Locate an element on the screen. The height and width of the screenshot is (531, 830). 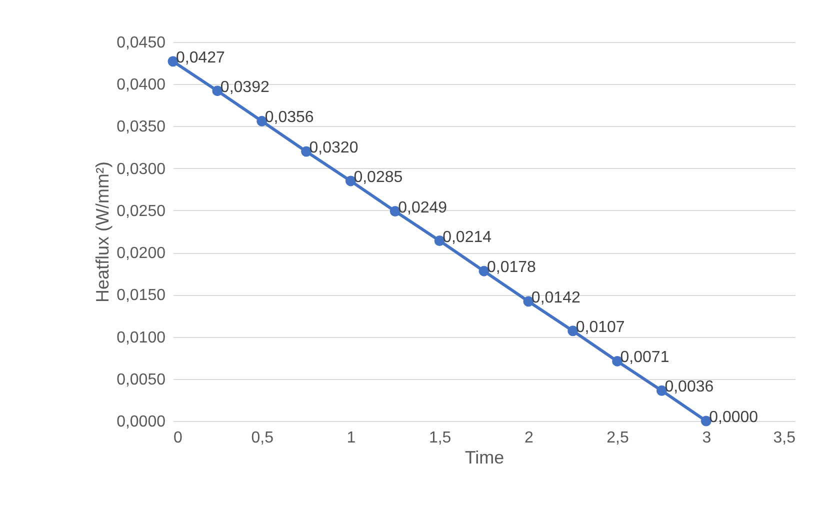
data-label: 0,0142 is located at coordinates (555, 297).